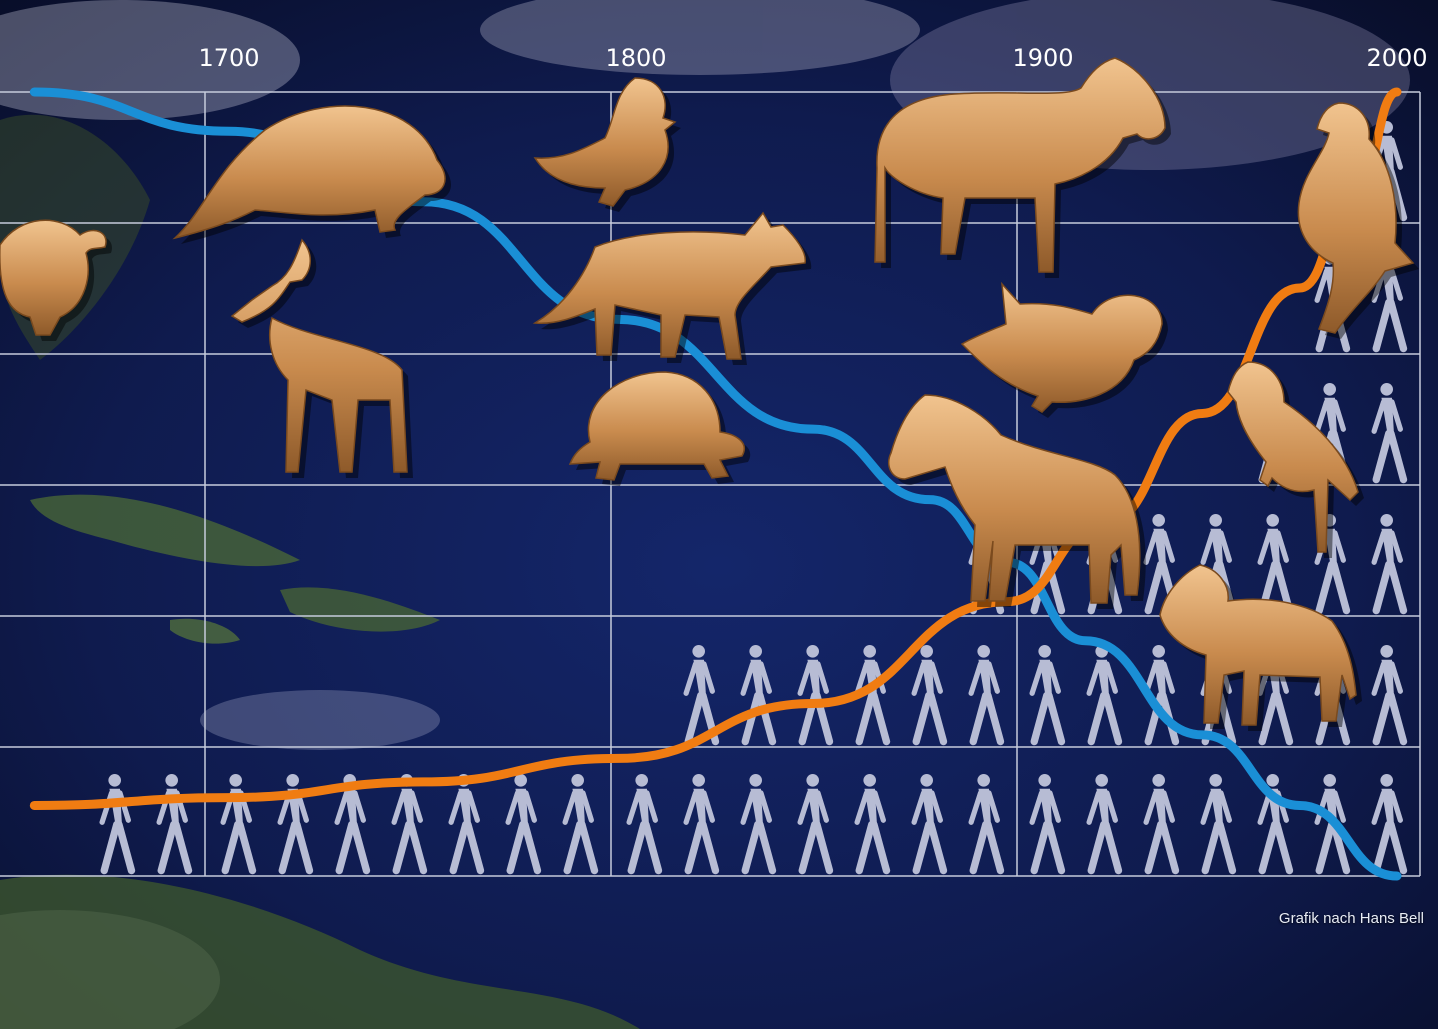  What do you see at coordinates (607, 144) in the screenshot?
I see `labrador-duck-icon` at bounding box center [607, 144].